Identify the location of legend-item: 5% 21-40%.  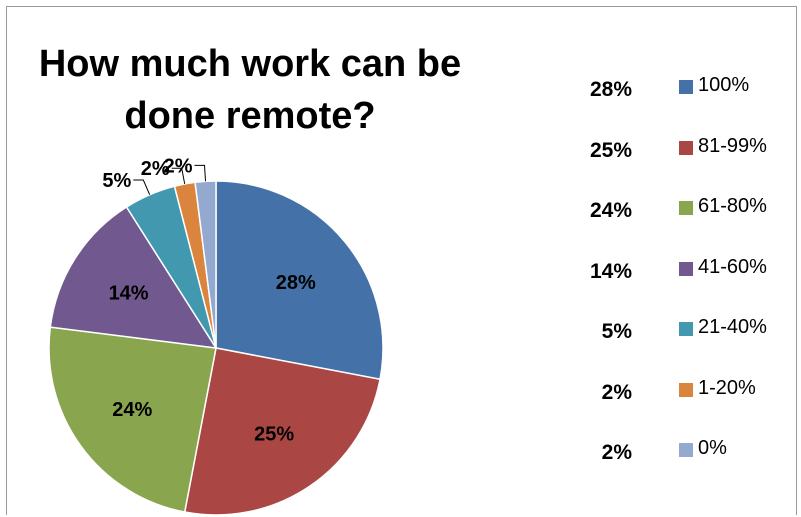
(675, 342).